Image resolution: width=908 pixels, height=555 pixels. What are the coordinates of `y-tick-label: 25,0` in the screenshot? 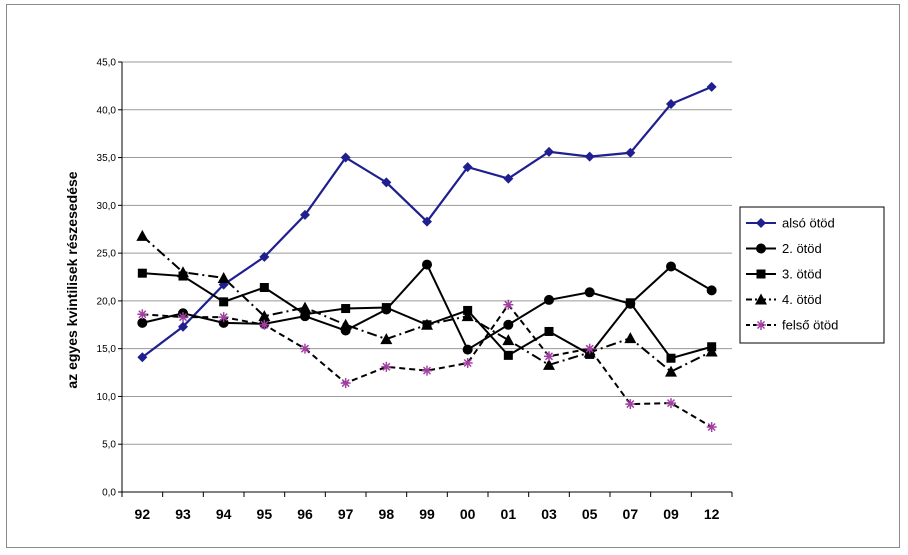 It's located at (107, 254).